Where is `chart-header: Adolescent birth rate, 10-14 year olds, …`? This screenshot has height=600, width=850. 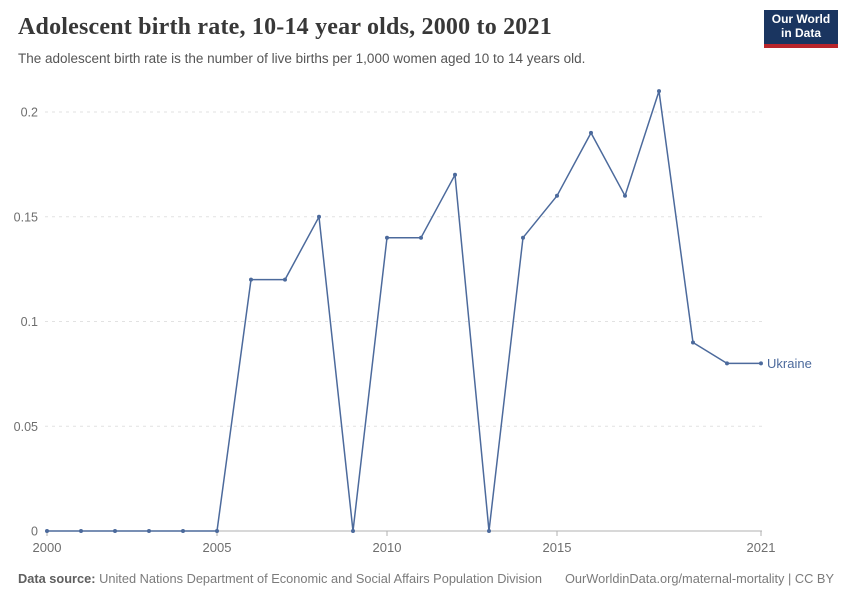
chart-header: Adolescent birth rate, 10-14 year olds, … is located at coordinates (425, 40).